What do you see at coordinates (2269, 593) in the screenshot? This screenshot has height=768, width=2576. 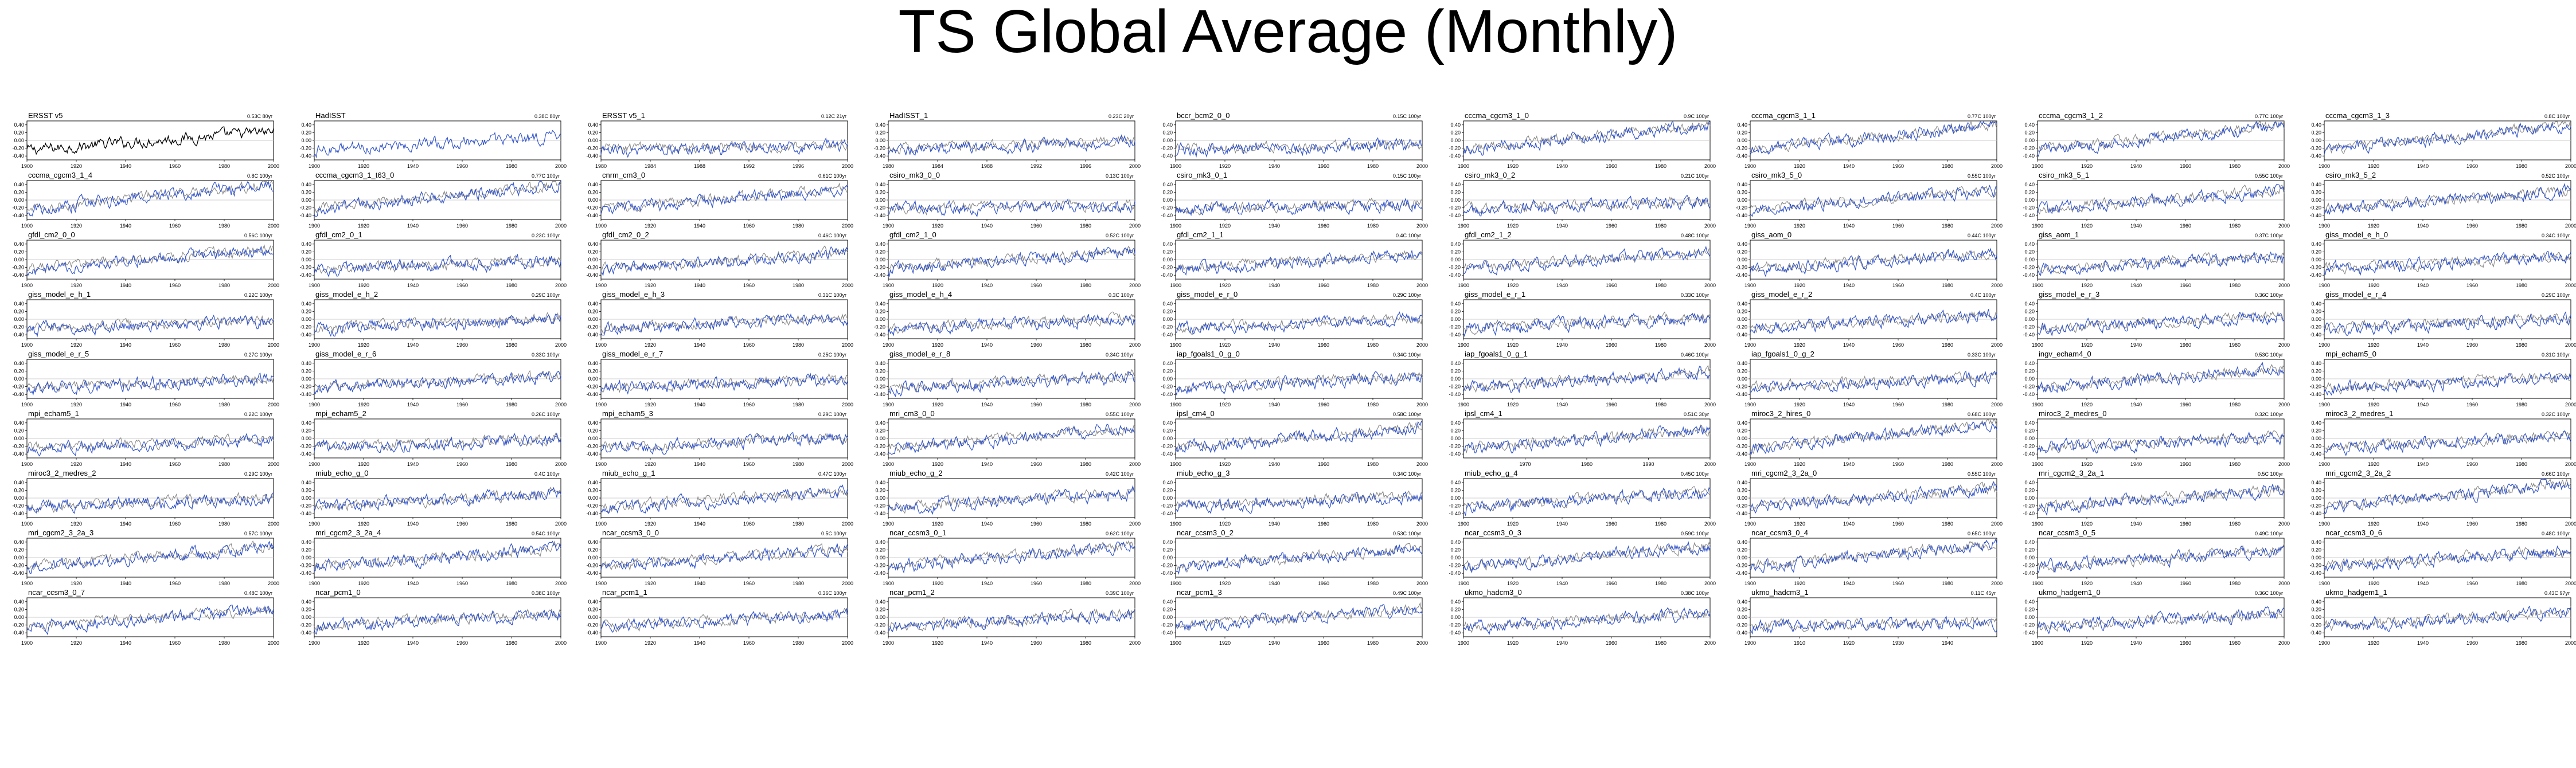 I see `panel-trend: 0.36C 100yr` at bounding box center [2269, 593].